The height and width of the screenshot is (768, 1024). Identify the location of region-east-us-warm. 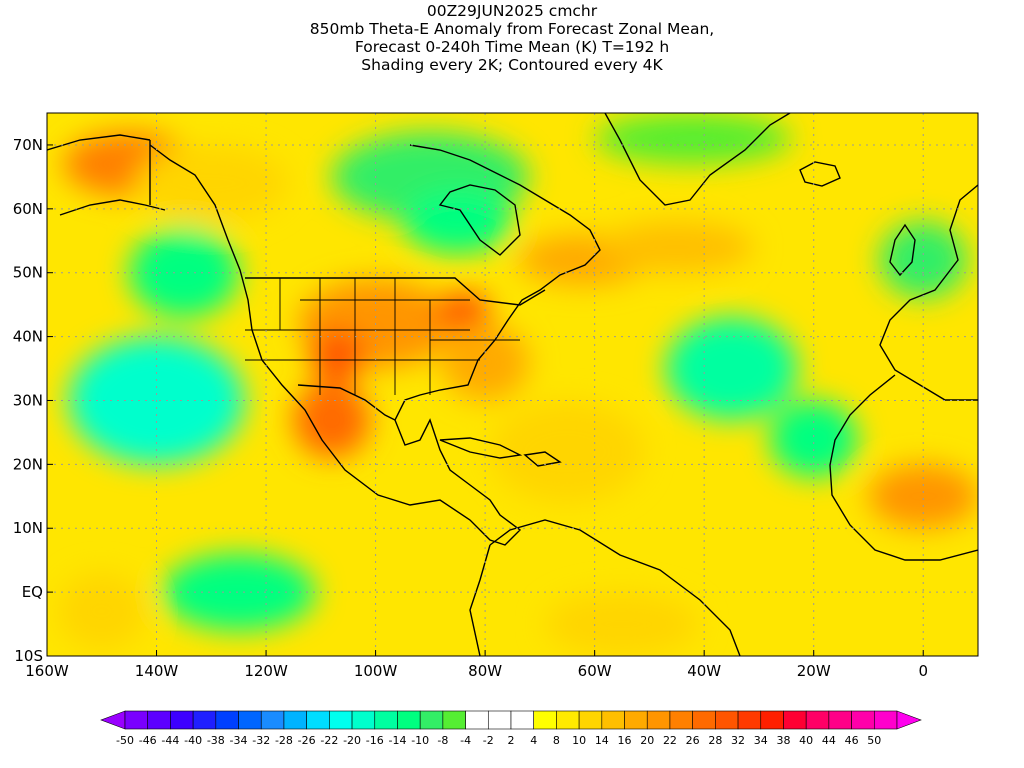
(485, 362).